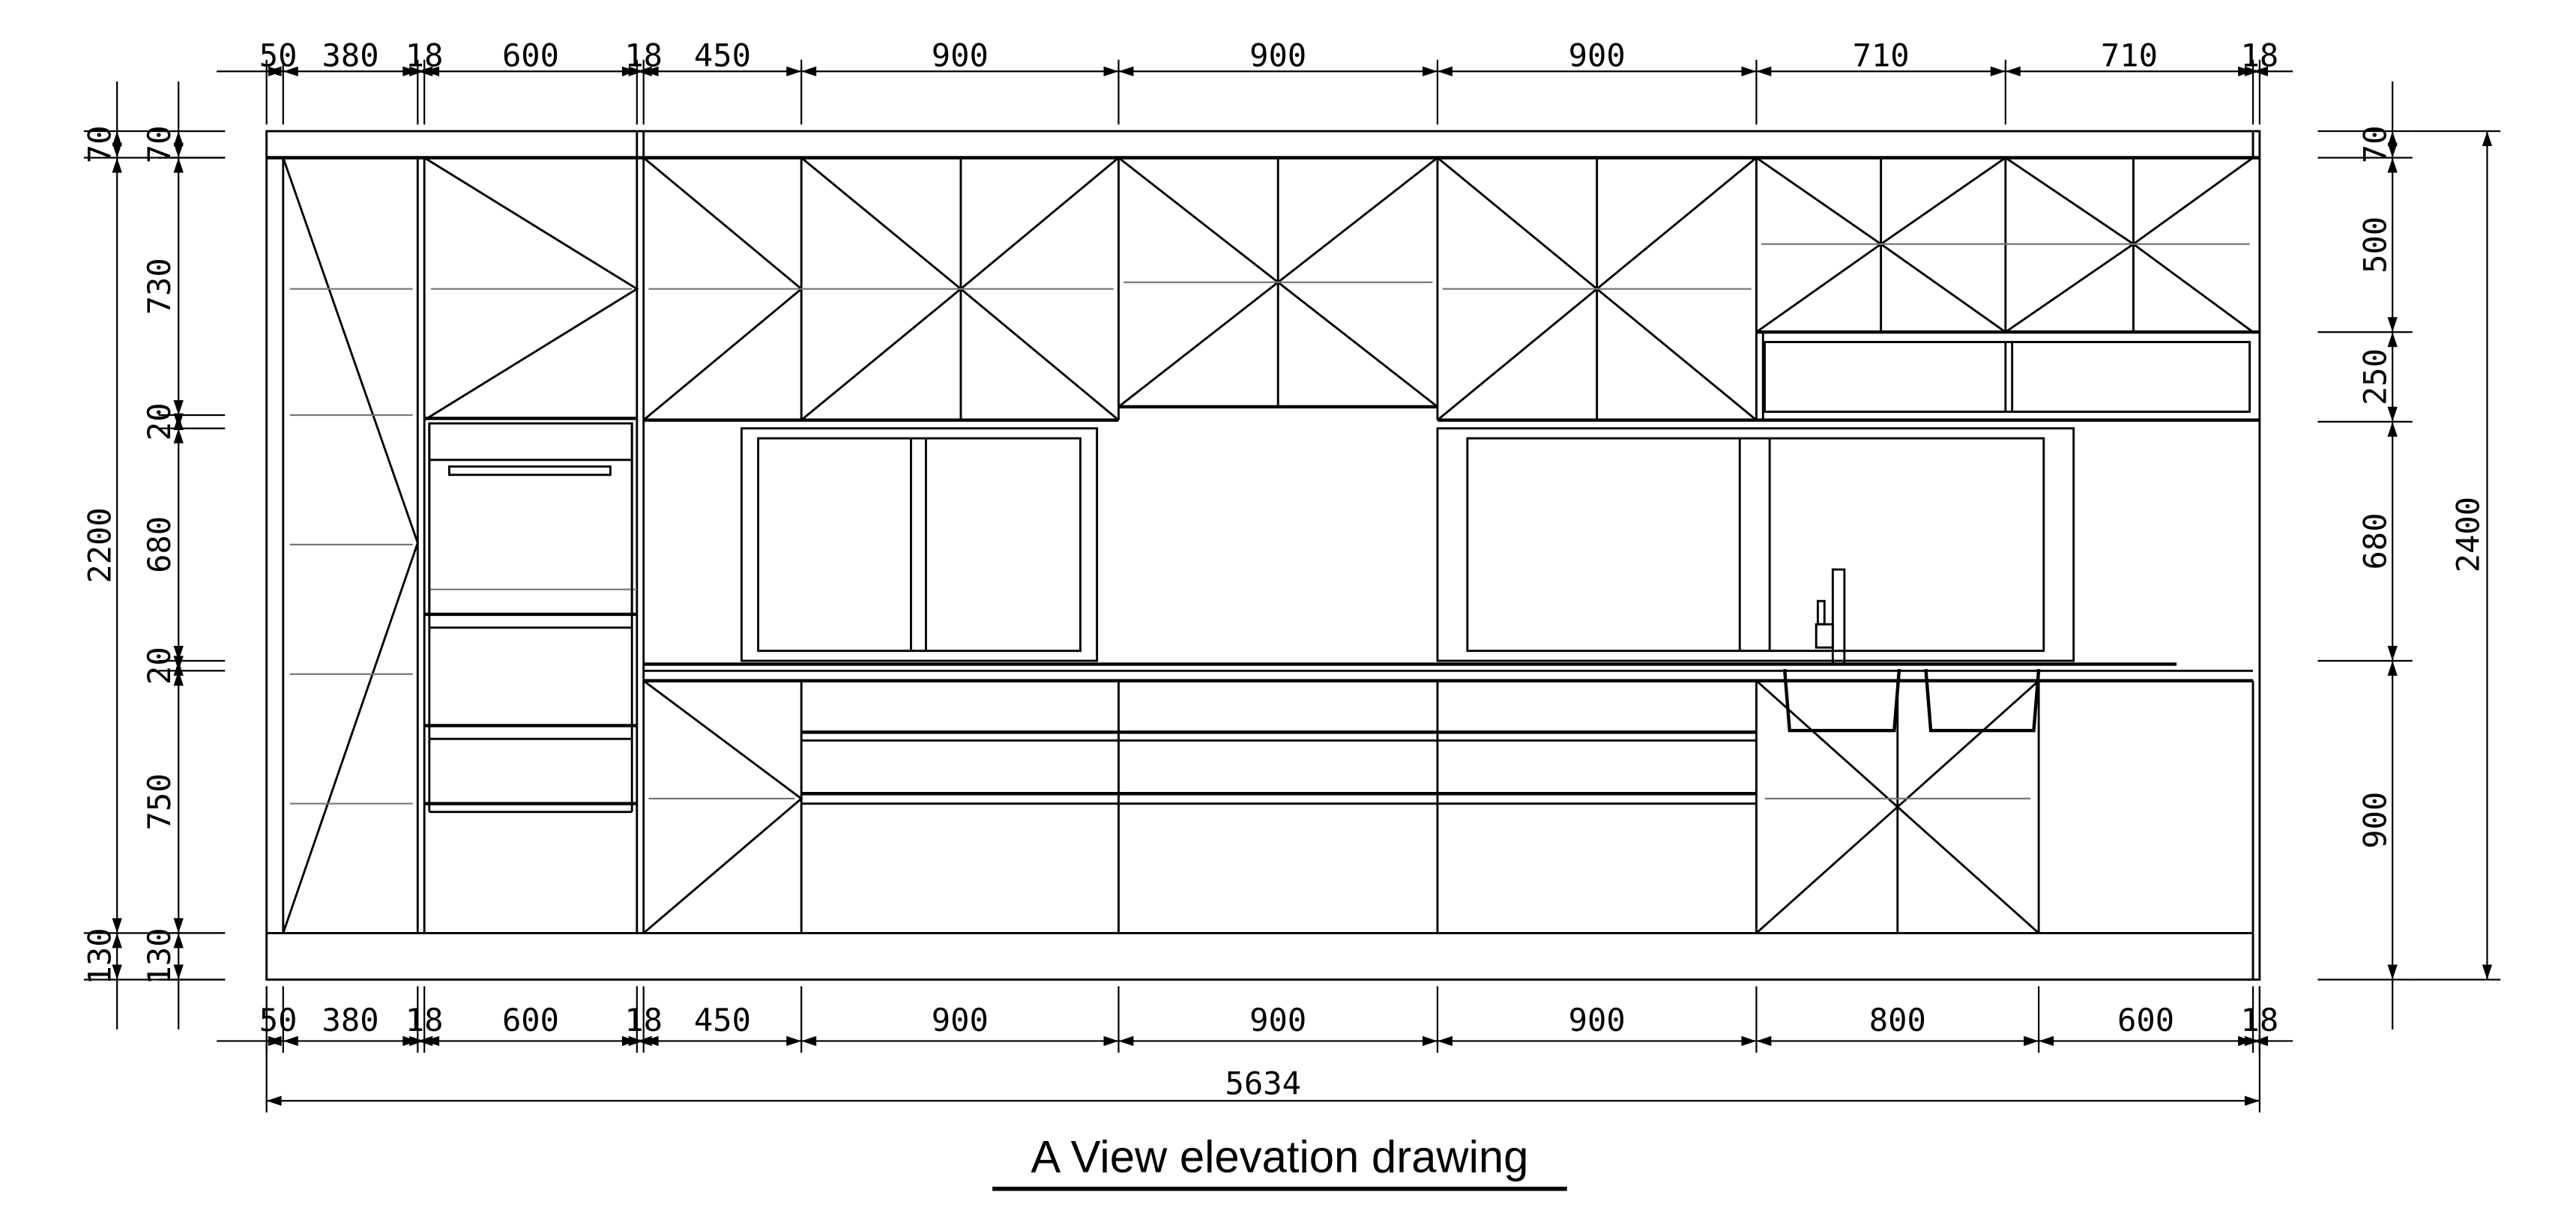 The image size is (2576, 1222). I want to click on dimension-label: 710, so click(2130, 55).